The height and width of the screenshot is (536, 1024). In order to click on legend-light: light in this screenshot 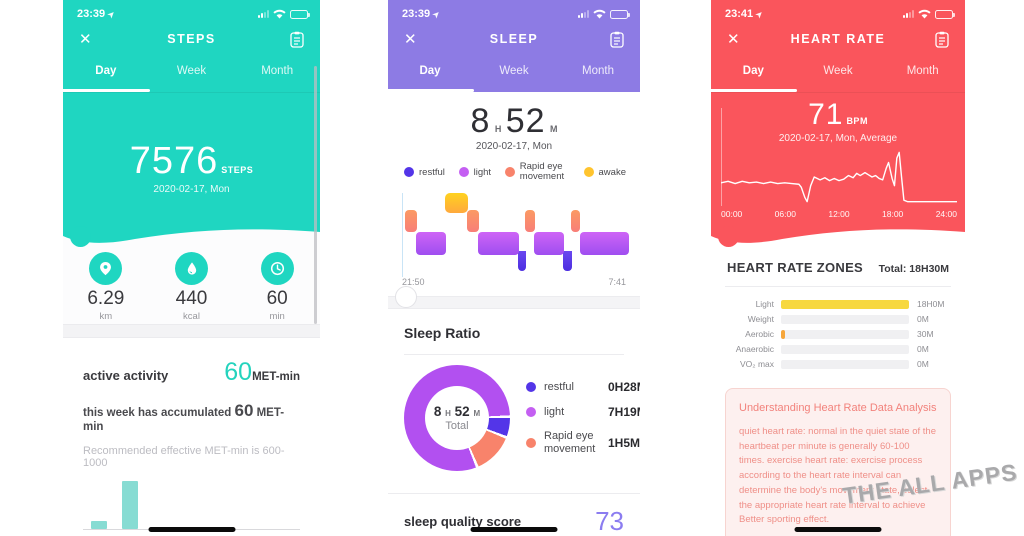, I will do `click(474, 172)`.